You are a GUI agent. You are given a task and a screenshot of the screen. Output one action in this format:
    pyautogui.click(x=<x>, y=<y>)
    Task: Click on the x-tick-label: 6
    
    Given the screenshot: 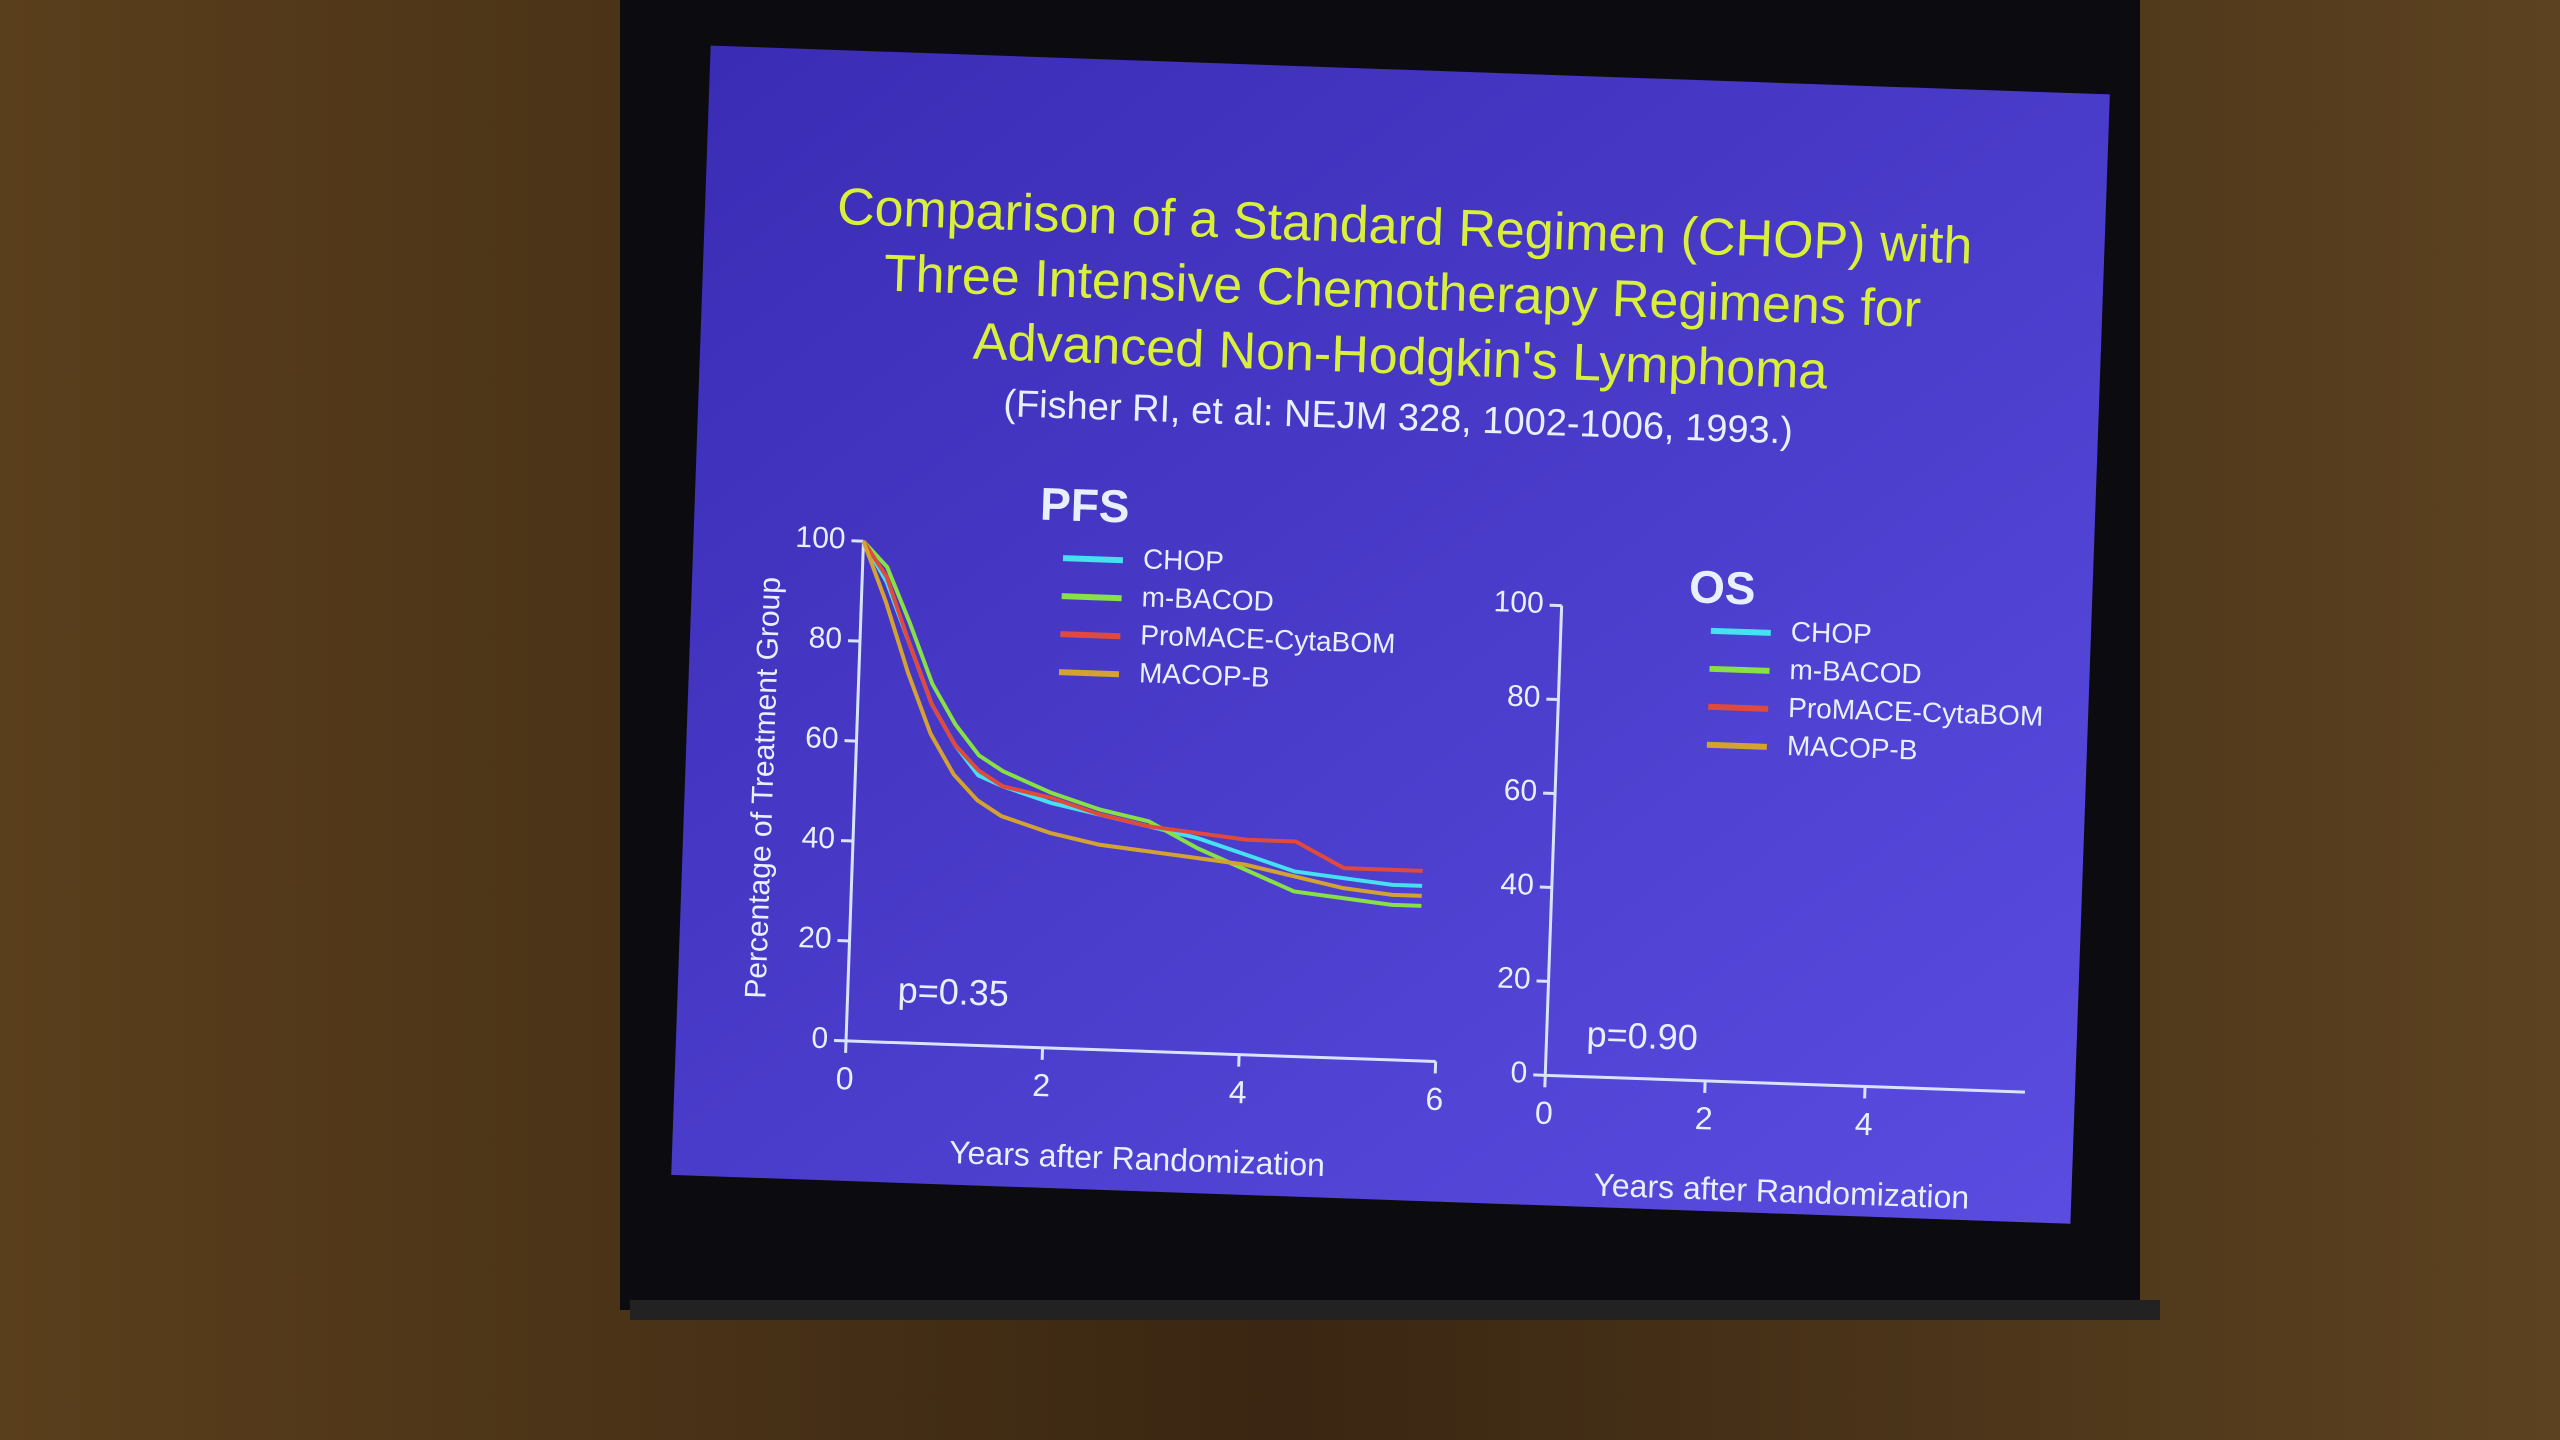 What is the action you would take?
    pyautogui.click(x=1434, y=1099)
    